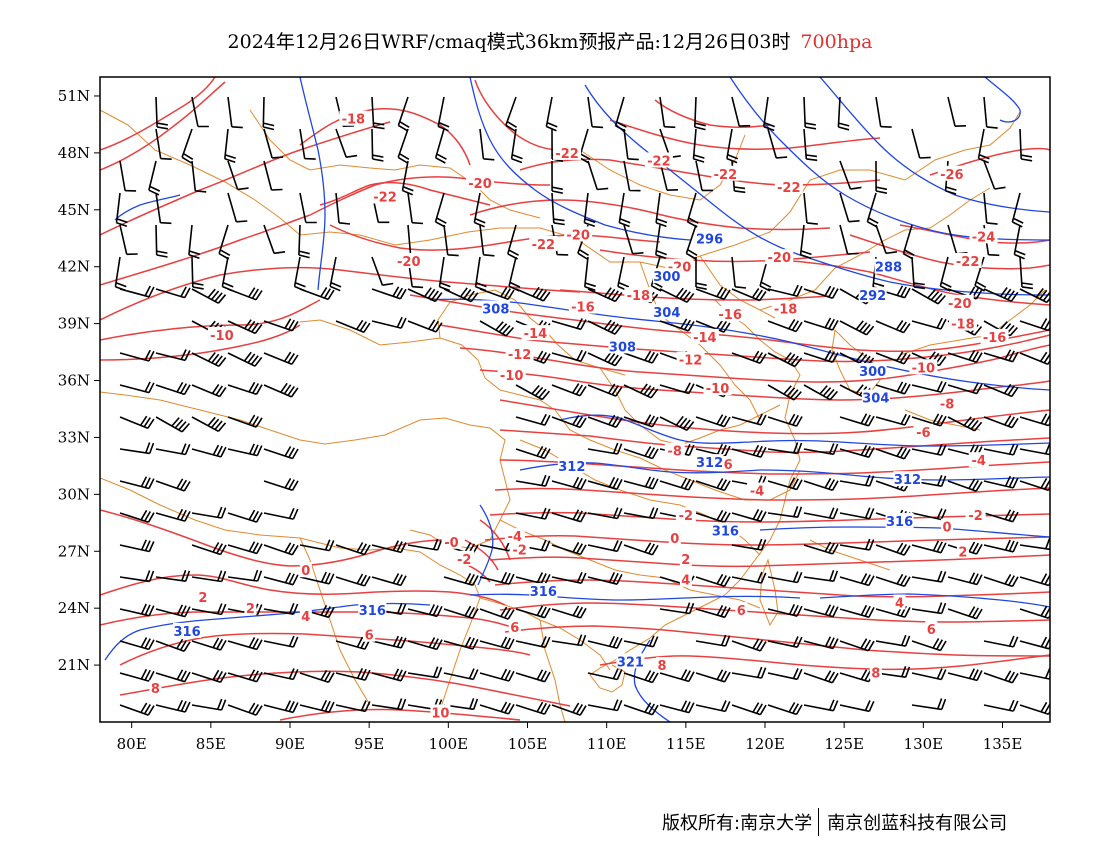 Image resolution: width=1100 pixels, height=850 pixels. Describe the element at coordinates (709, 239) in the screenshot. I see `height-label: 296` at that location.